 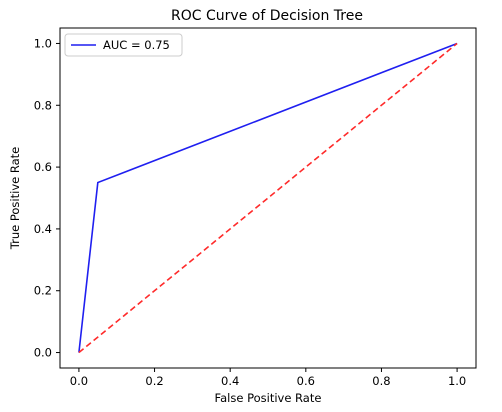 I want to click on y-tick-label: 0.6, so click(x=43, y=167).